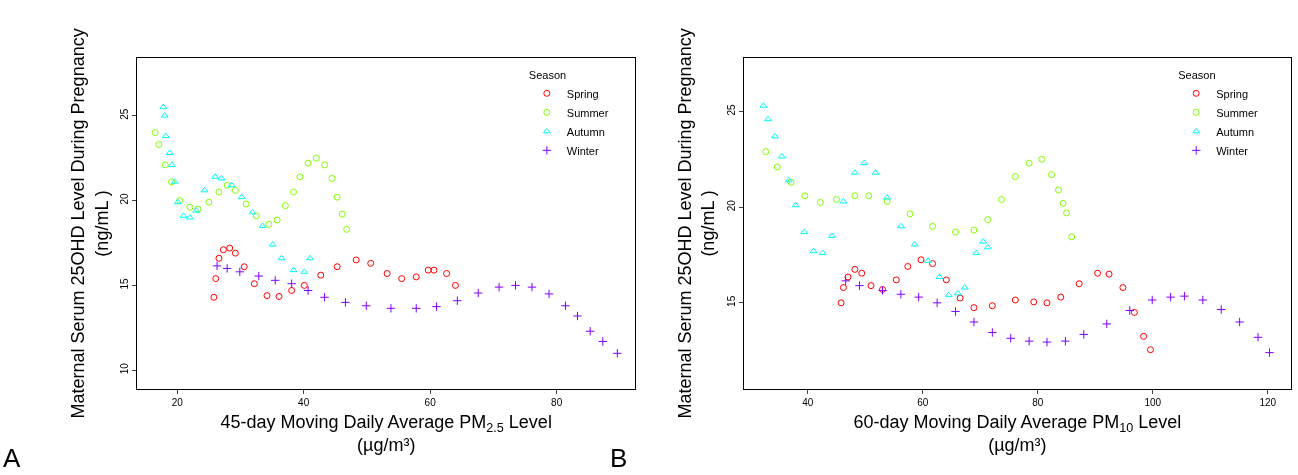 The height and width of the screenshot is (475, 1298). I want to click on y-tick-label: 20, so click(731, 205).